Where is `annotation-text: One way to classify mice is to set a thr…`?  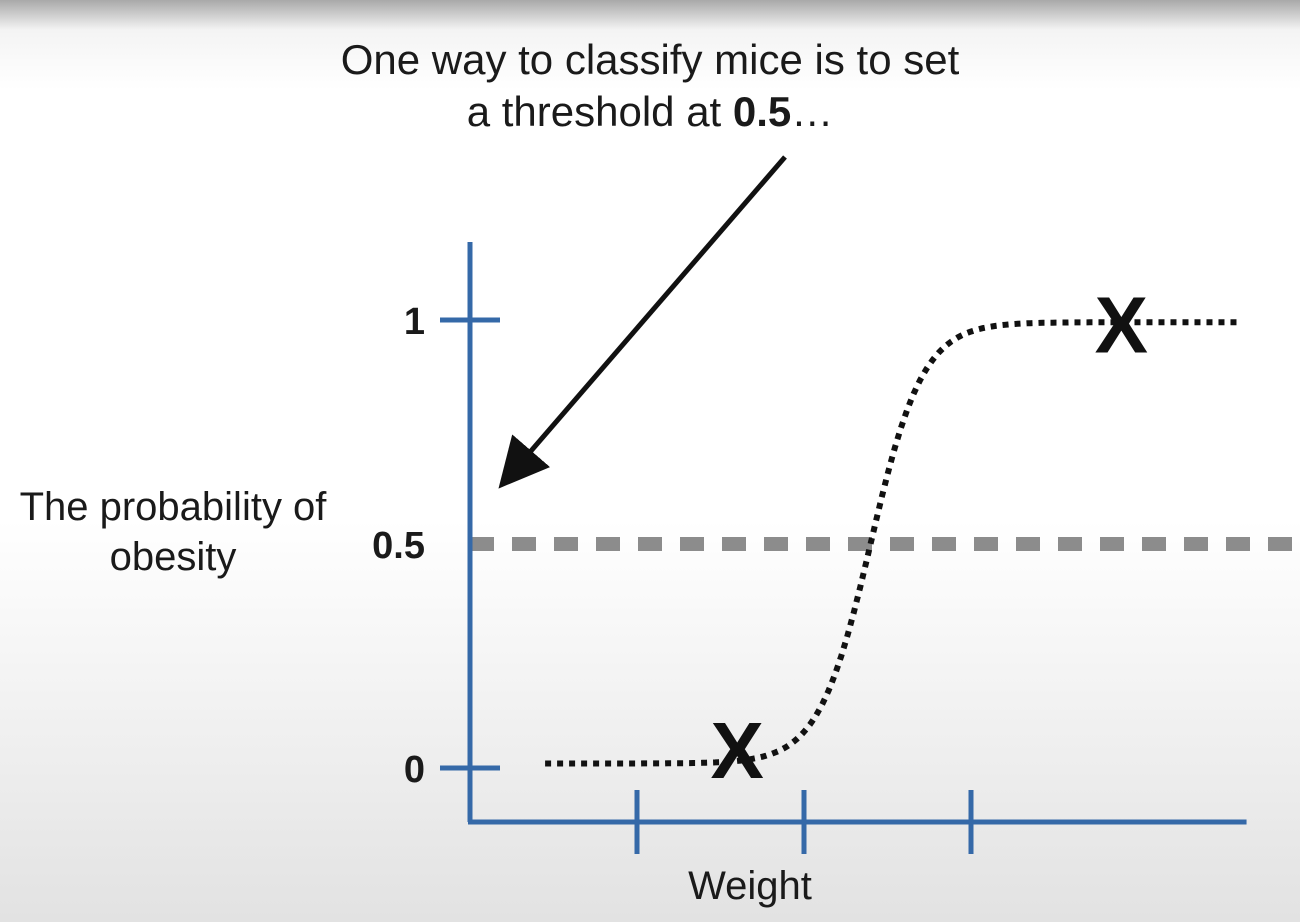
annotation-text: One way to classify mice is to set a thr… is located at coordinates (650, 86).